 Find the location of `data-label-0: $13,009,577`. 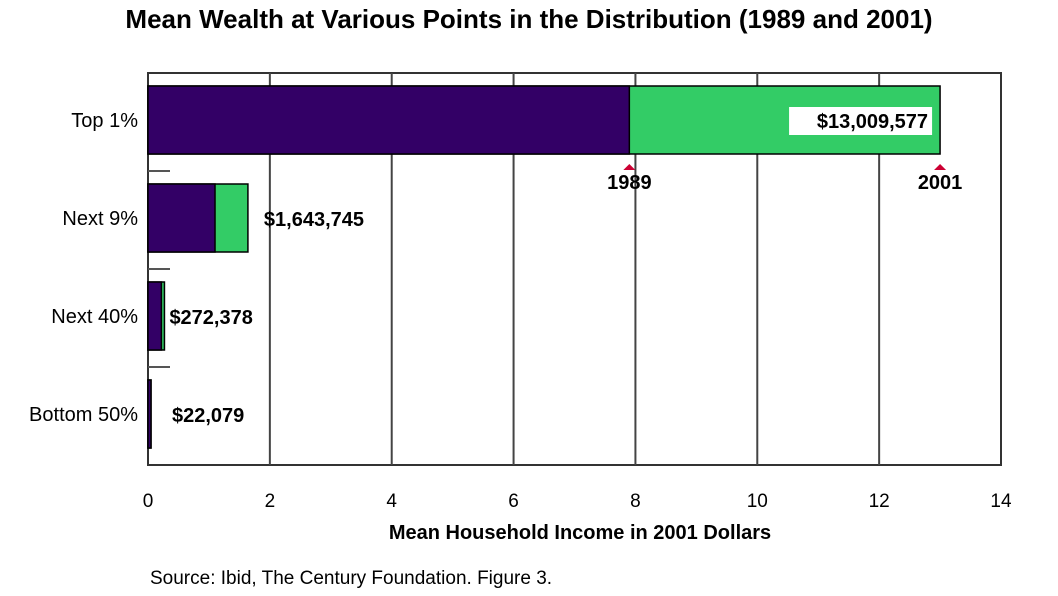

data-label-0: $13,009,577 is located at coordinates (872, 122).